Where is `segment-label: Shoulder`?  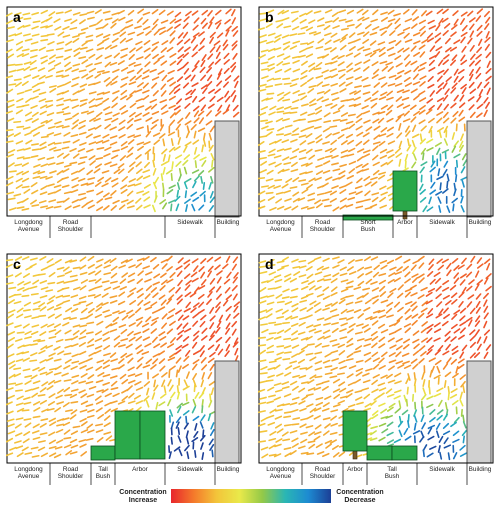 segment-label: Shoulder is located at coordinates (323, 229).